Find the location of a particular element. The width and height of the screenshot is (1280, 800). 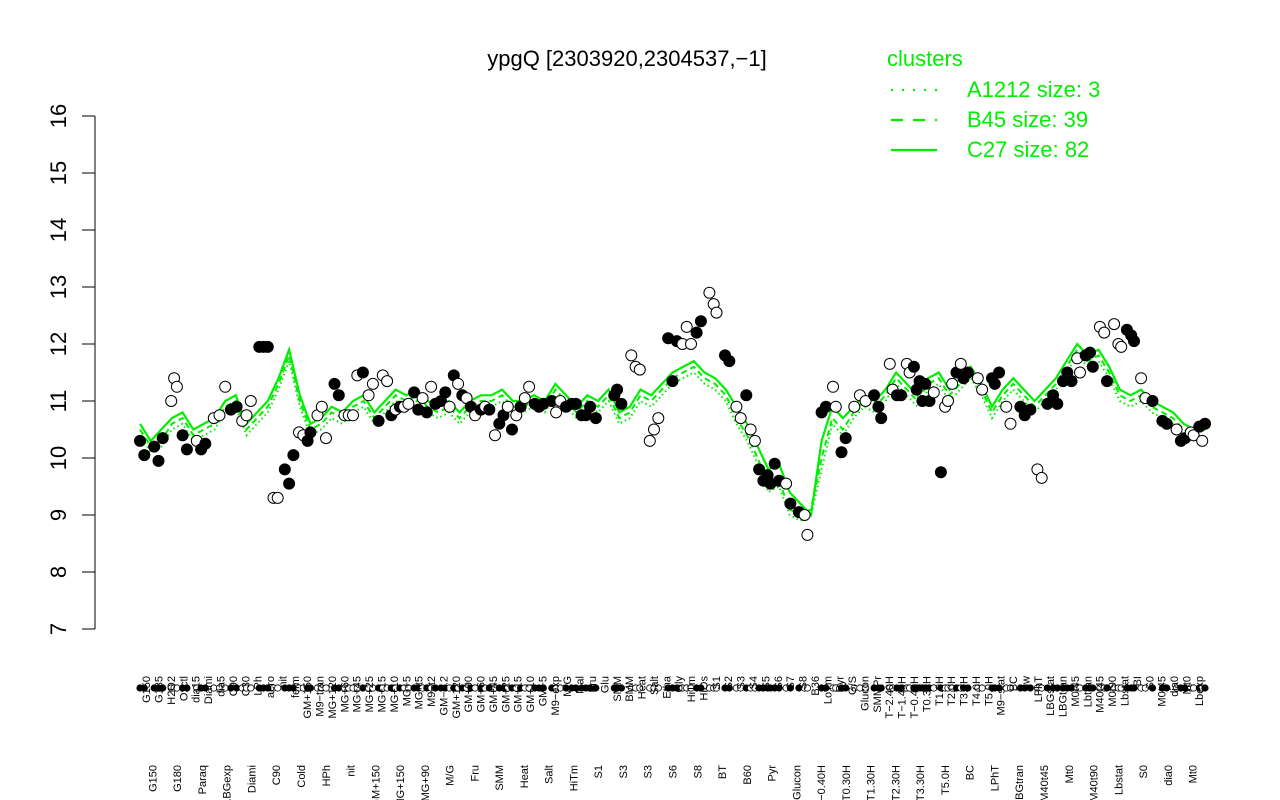

x-tick-label: BMM is located at coordinates (630, 689).